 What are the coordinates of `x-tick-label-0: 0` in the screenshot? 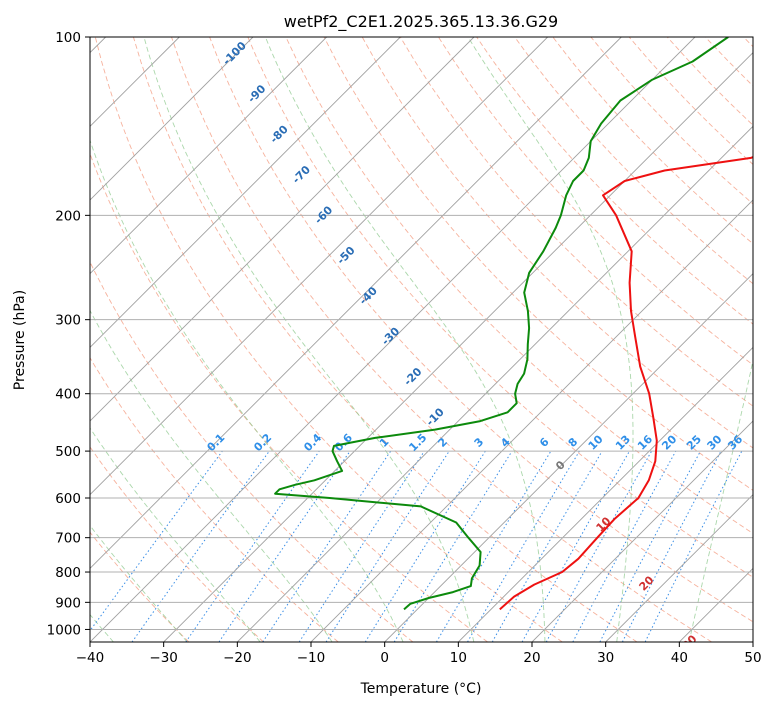 It's located at (384, 658).